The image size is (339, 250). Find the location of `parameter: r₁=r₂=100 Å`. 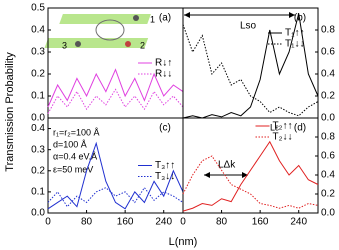

parameter: r₁=r₂=100 Å is located at coordinates (76, 132).